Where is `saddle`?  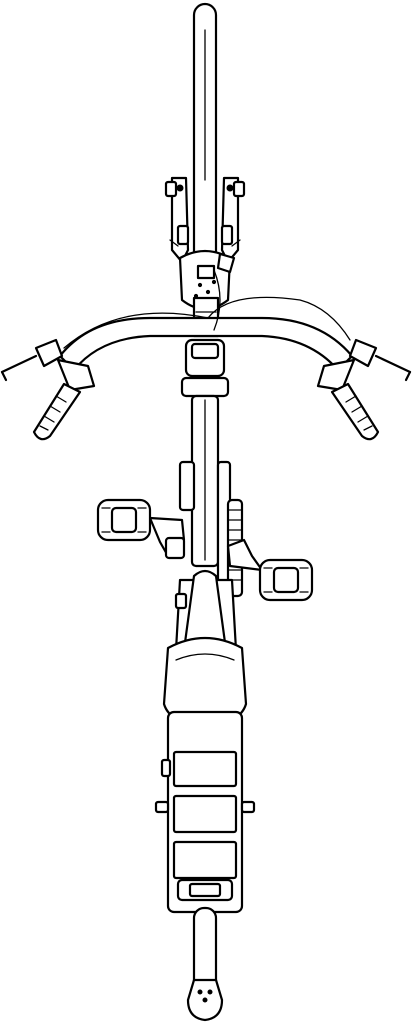
saddle is located at coordinates (205, 648).